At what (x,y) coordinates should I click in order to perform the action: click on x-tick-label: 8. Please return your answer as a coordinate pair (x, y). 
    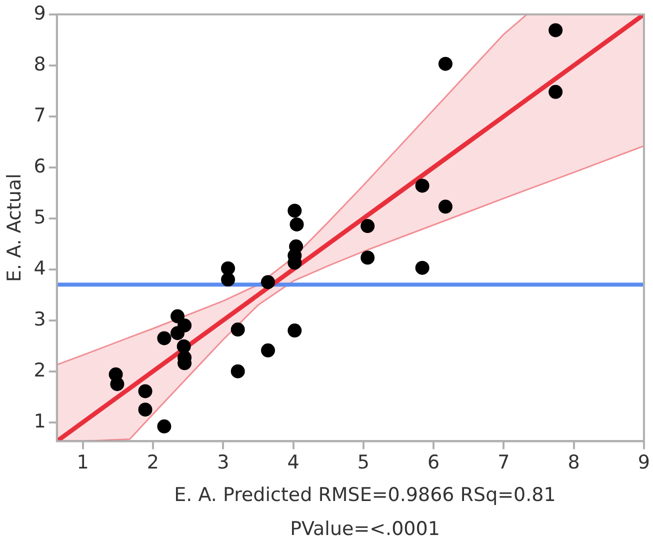
    Looking at the image, I should click on (574, 463).